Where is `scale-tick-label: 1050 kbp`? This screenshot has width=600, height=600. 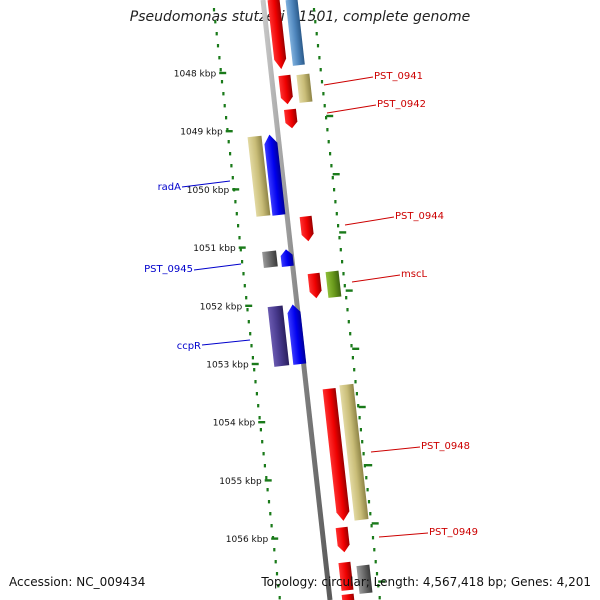
scale-tick-label: 1050 kbp is located at coordinates (208, 191).